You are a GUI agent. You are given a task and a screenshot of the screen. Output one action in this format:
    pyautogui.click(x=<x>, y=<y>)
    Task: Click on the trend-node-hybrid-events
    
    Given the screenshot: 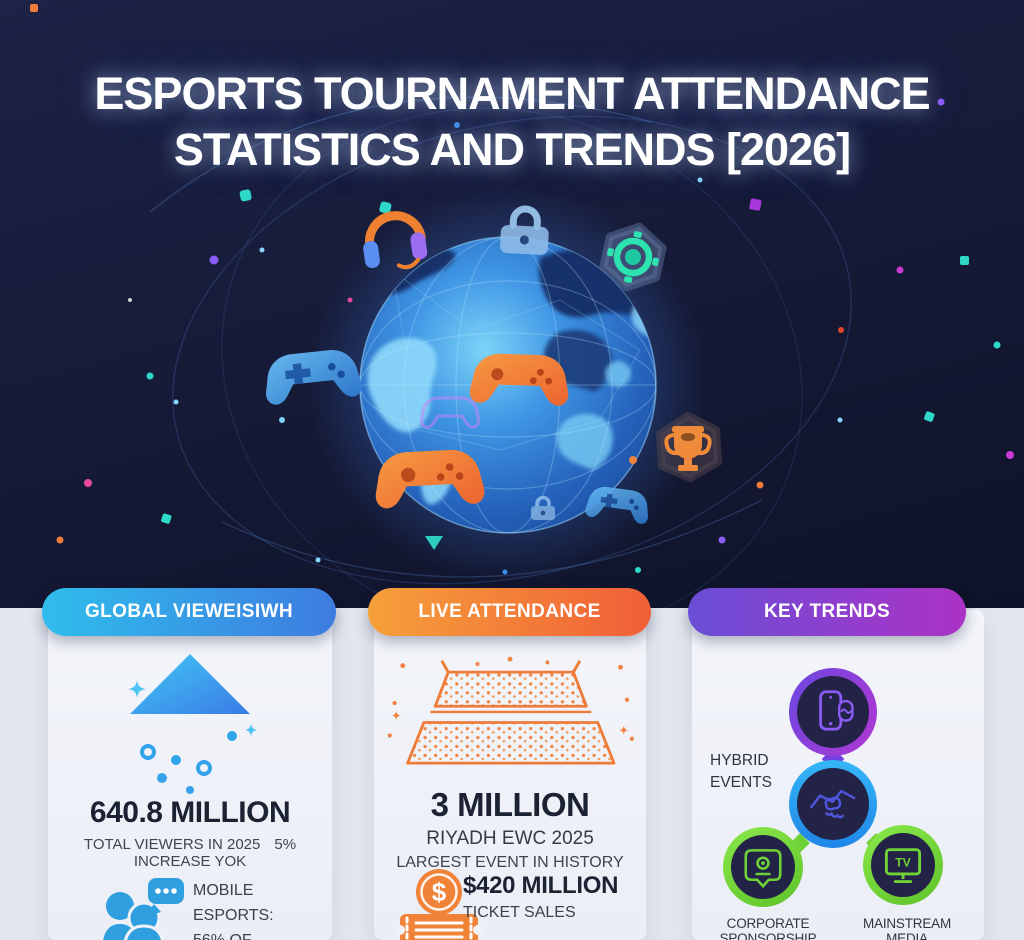 What is the action you would take?
    pyautogui.click(x=833, y=712)
    